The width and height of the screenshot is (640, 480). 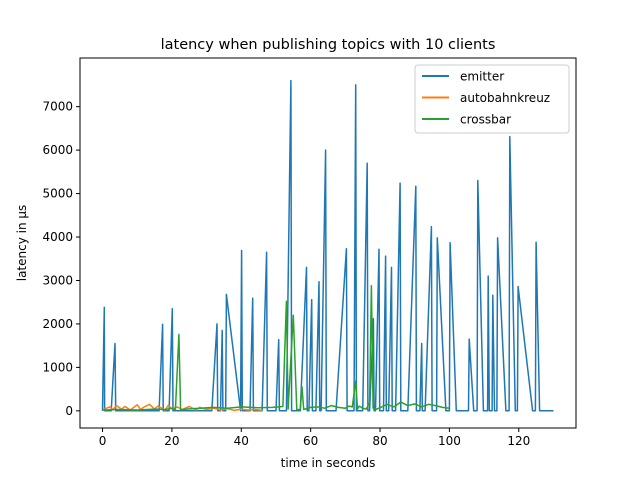 What do you see at coordinates (485, 120) in the screenshot?
I see `legend-label-crossbar: crossbar` at bounding box center [485, 120].